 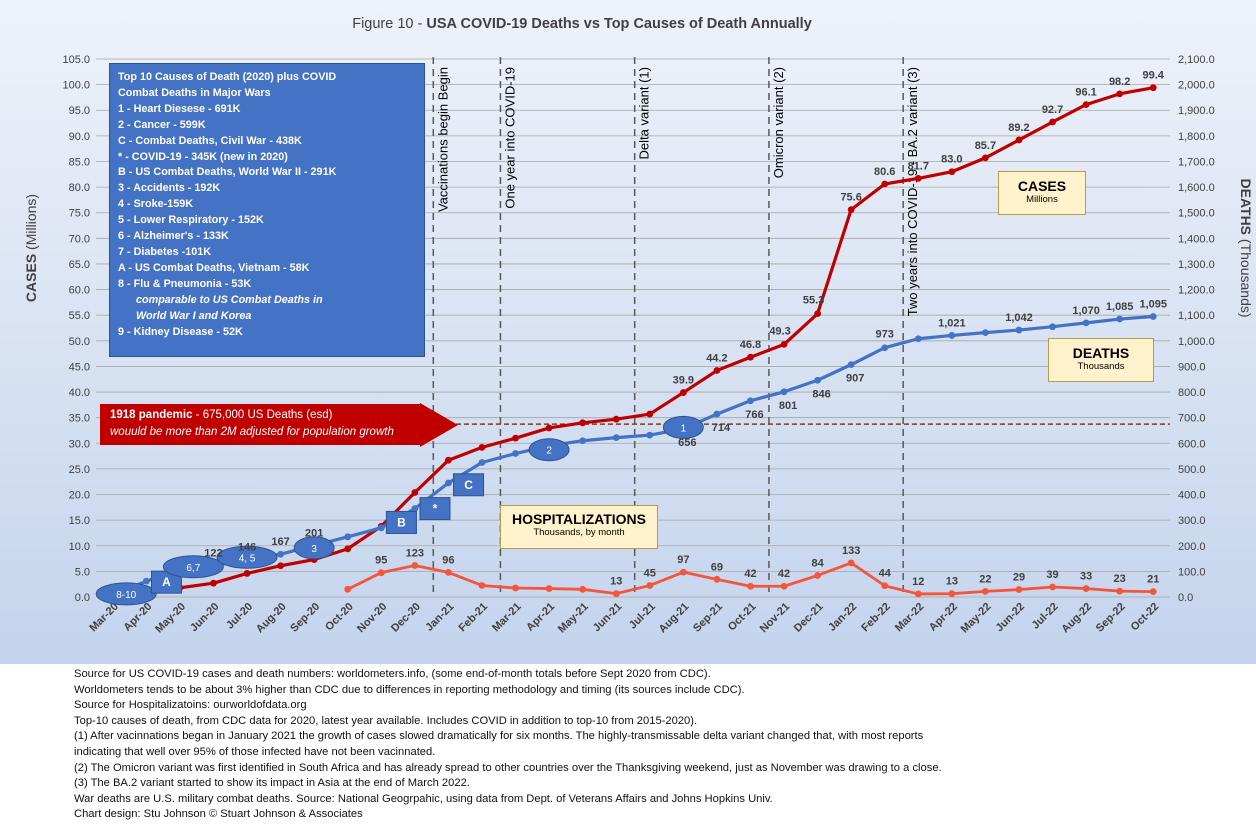 What do you see at coordinates (79, 162) in the screenshot?
I see `y-left-tick-label: 85.0` at bounding box center [79, 162].